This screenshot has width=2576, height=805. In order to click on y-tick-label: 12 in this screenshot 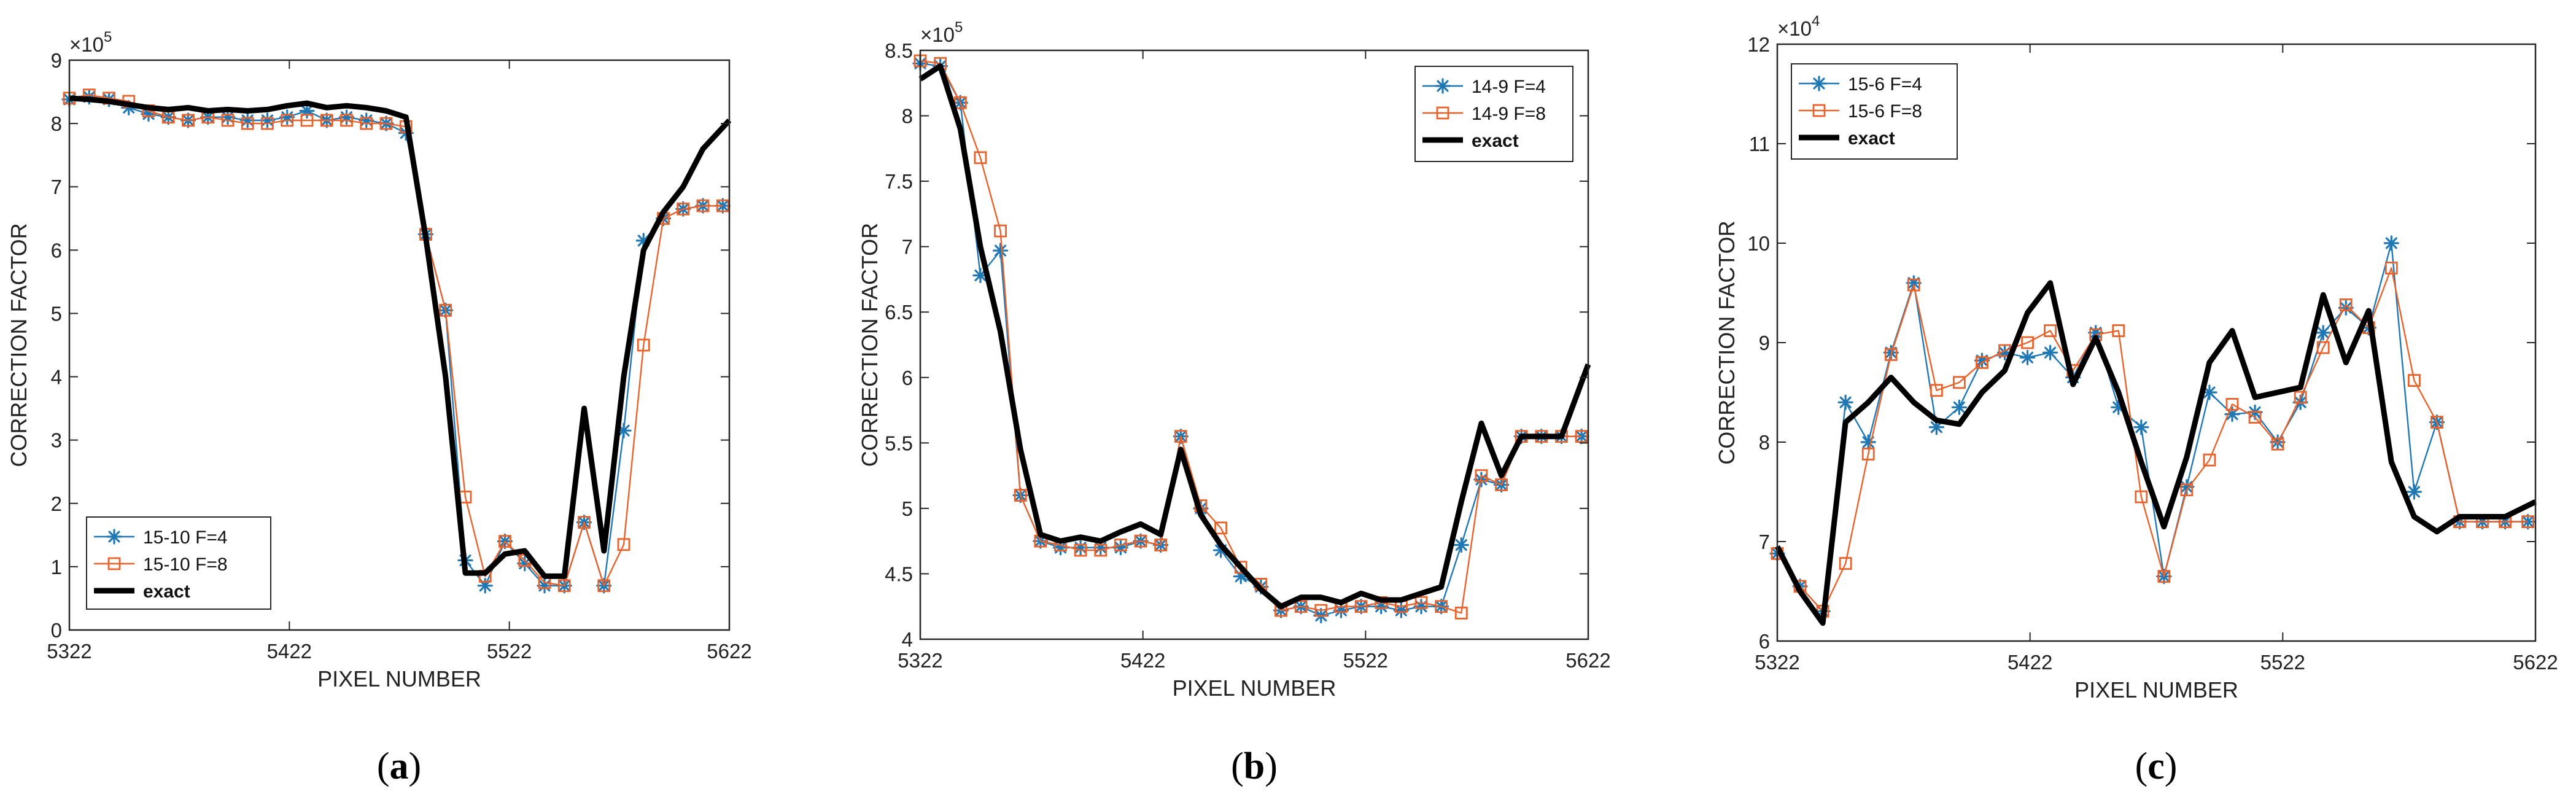, I will do `click(1758, 45)`.